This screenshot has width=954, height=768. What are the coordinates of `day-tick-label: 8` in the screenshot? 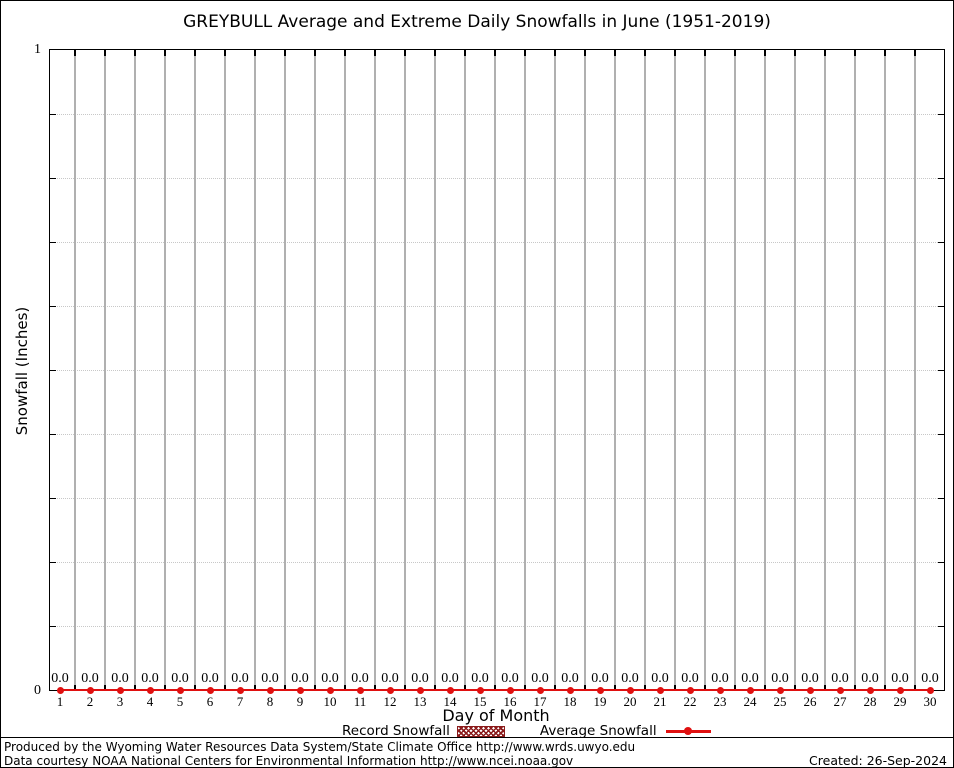 It's located at (270, 701).